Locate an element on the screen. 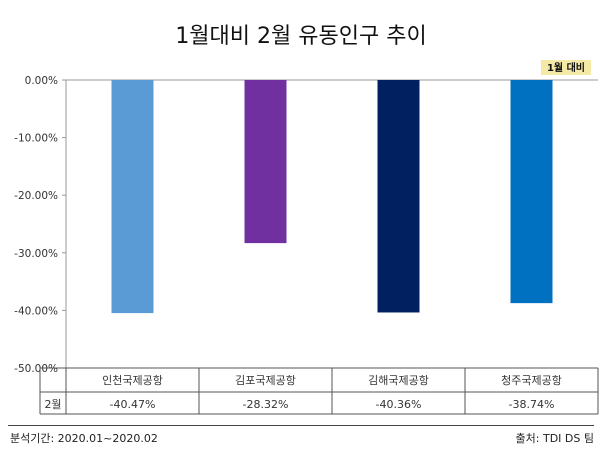 Image resolution: width=602 pixels, height=449 pixels. y-tick-label: -20.00% is located at coordinates (36, 196).